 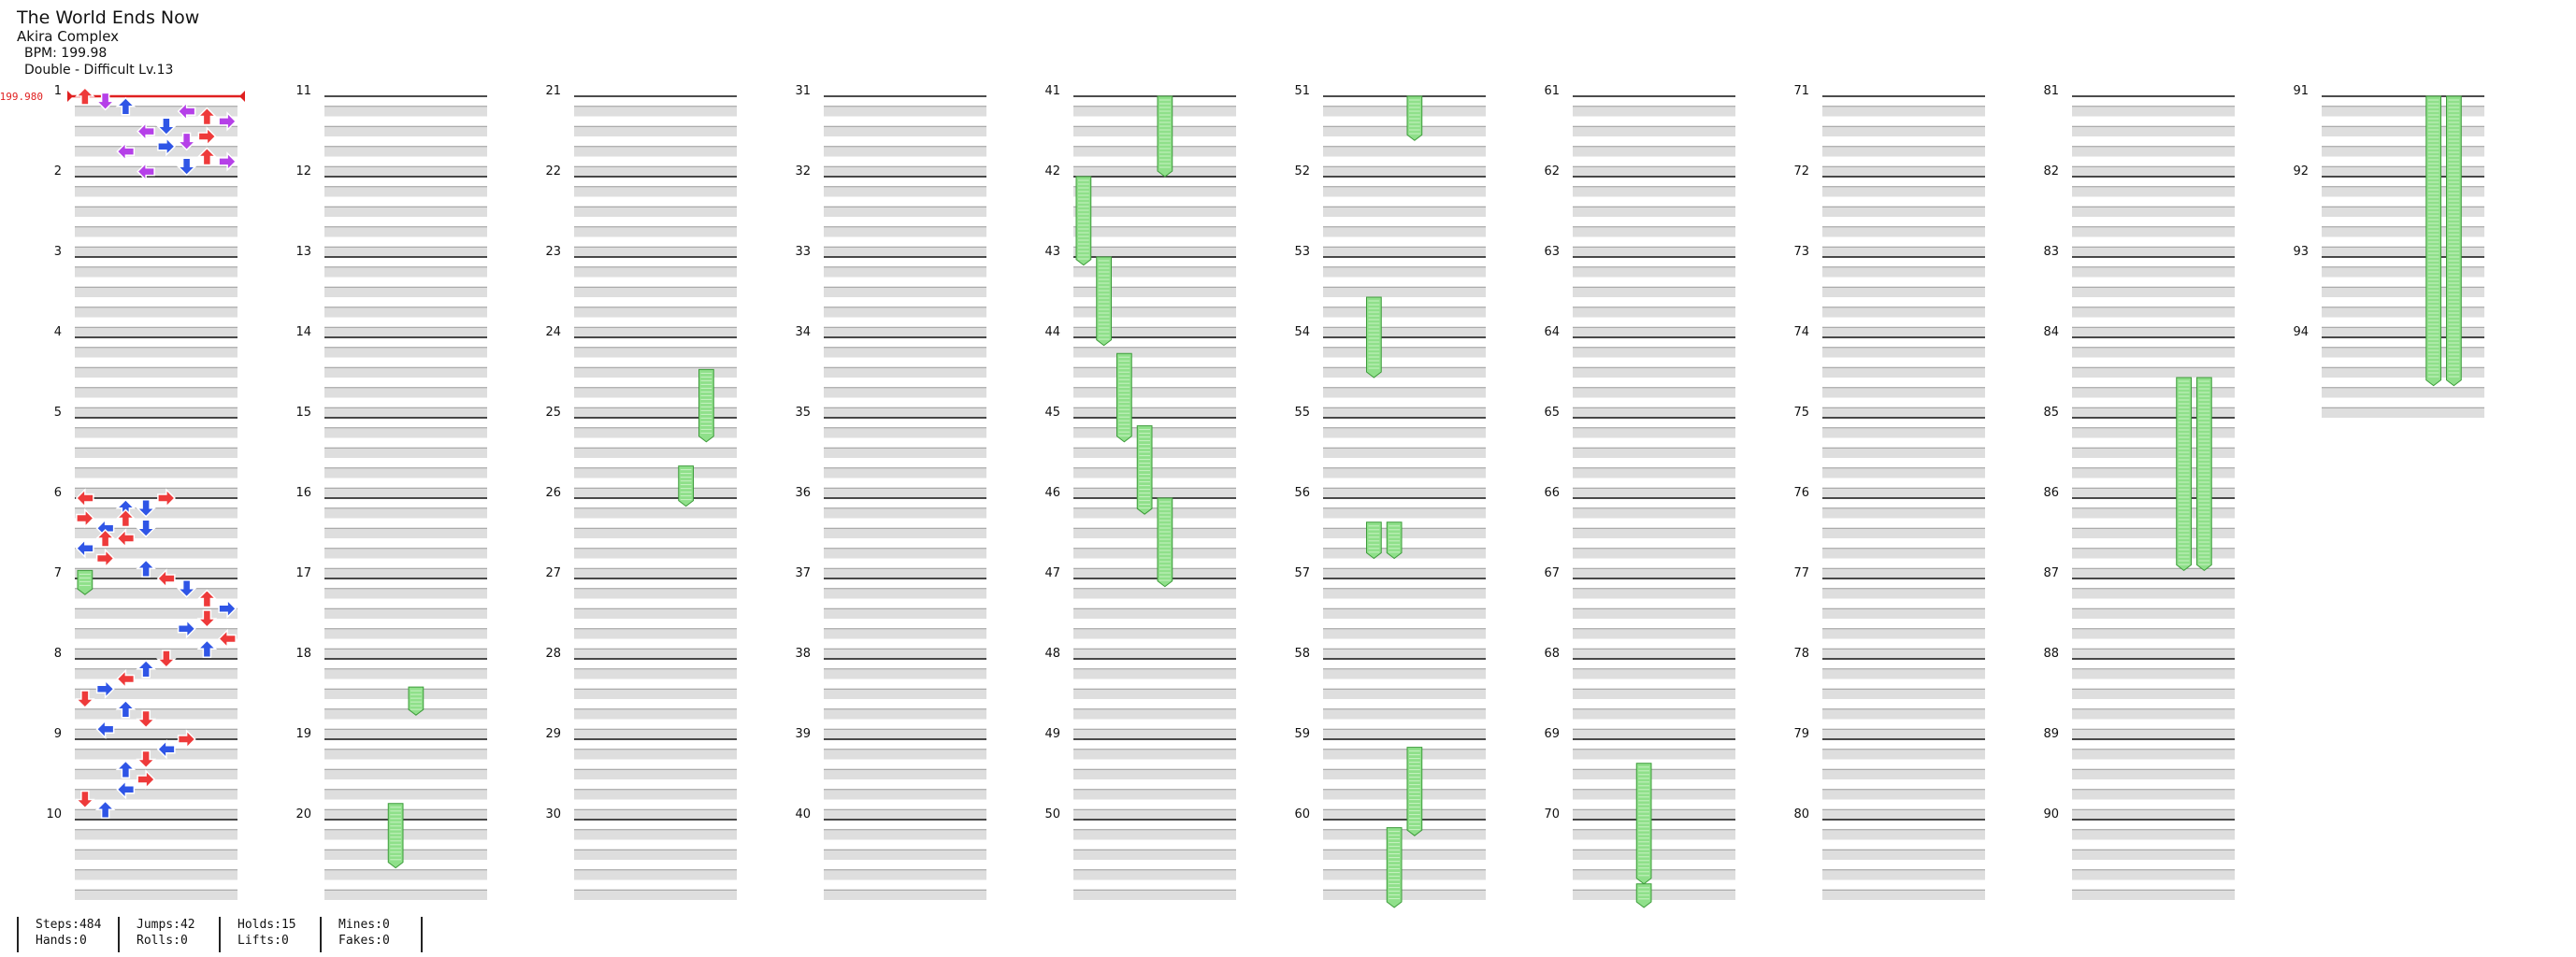 What do you see at coordinates (1302, 172) in the screenshot?
I see `measure-number: 52` at bounding box center [1302, 172].